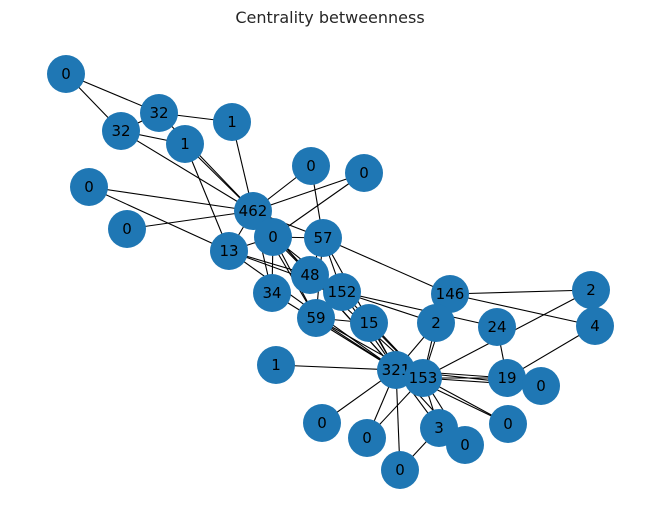  I want to click on graph-node: 153, so click(423, 378).